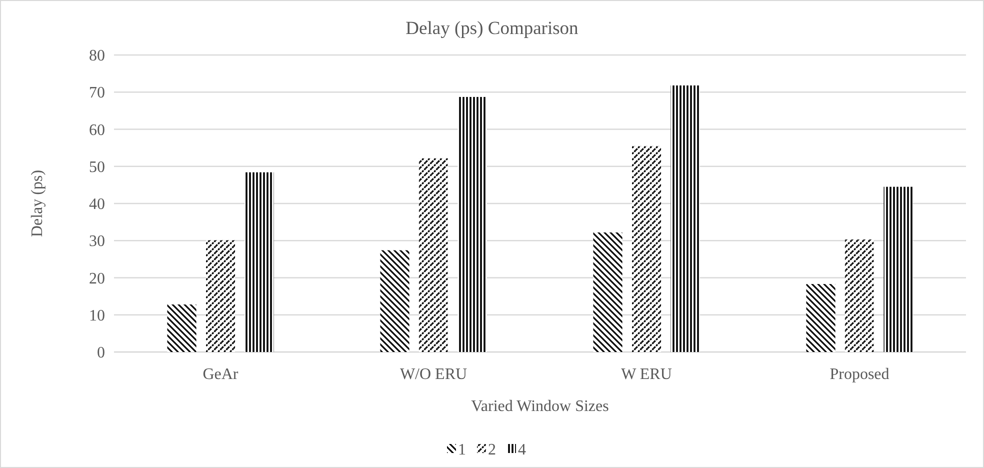 The image size is (984, 468). What do you see at coordinates (101, 353) in the screenshot?
I see `y-tick-label: 0` at bounding box center [101, 353].